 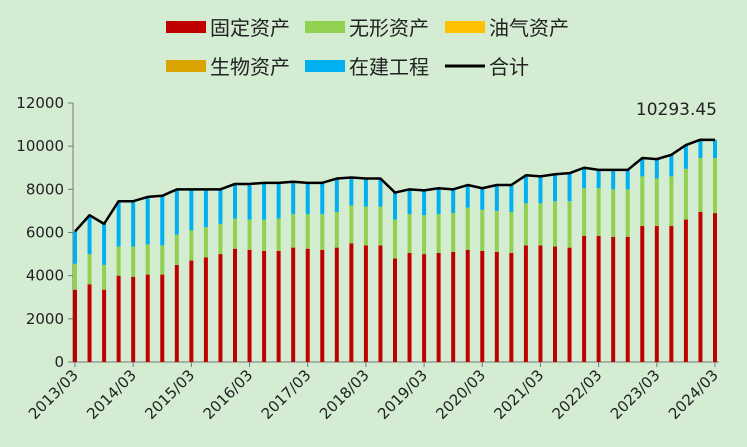 What do you see at coordinates (367, 67) in the screenshot?
I see `legend-item-5: 在建工程` at bounding box center [367, 67].